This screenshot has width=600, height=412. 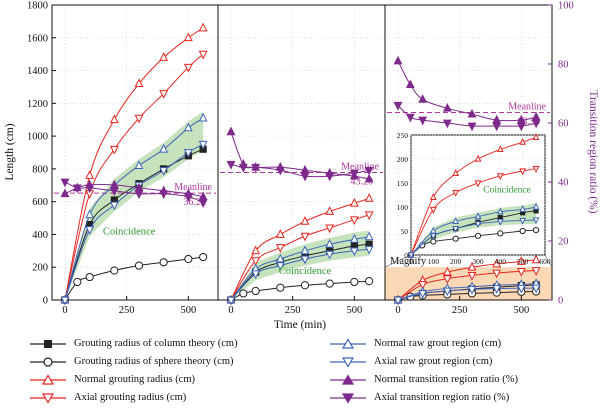 What do you see at coordinates (403, 183) in the screenshot?
I see `inset-y-tick-label: 150` at bounding box center [403, 183].